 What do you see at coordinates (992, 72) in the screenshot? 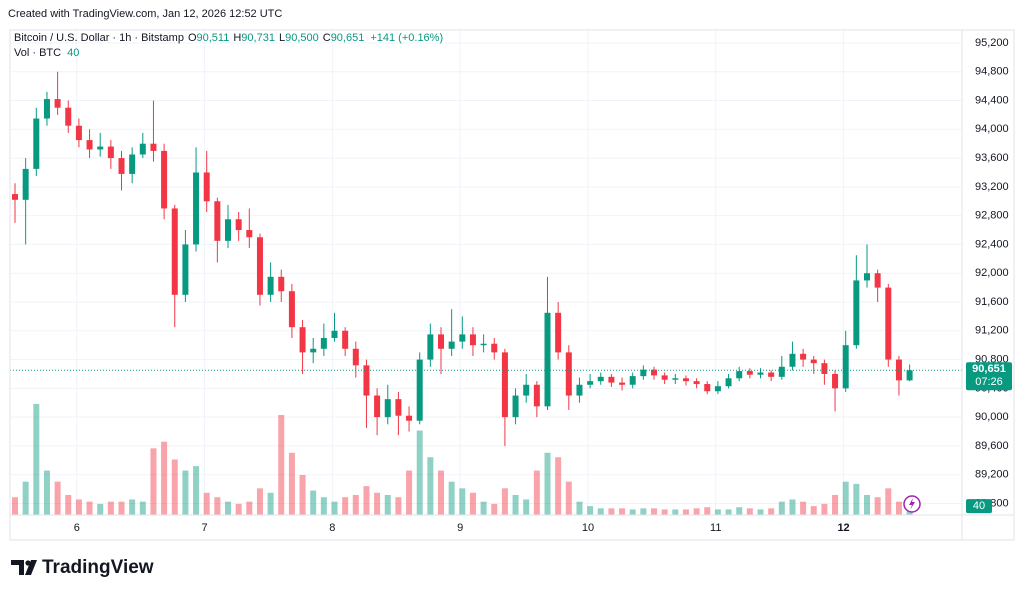
I see `y-tick-label: 94,800` at bounding box center [992, 72].